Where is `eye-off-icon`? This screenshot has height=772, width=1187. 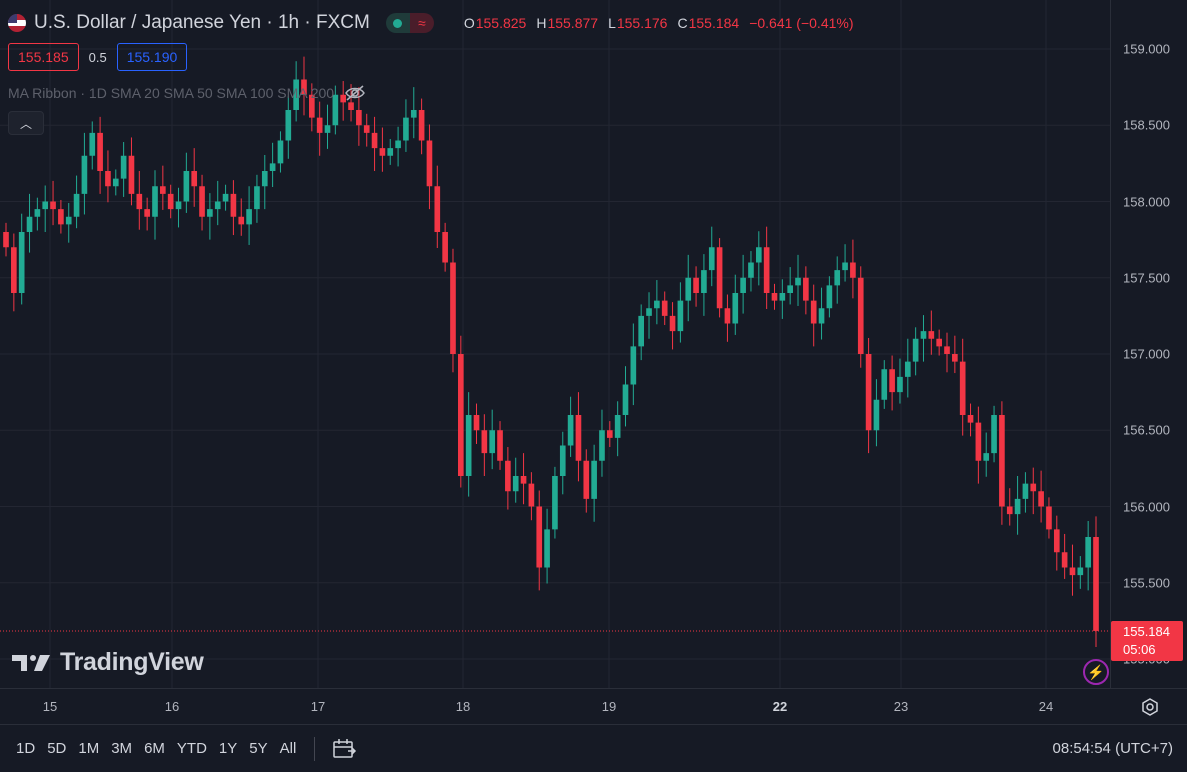 eye-off-icon is located at coordinates (355, 93).